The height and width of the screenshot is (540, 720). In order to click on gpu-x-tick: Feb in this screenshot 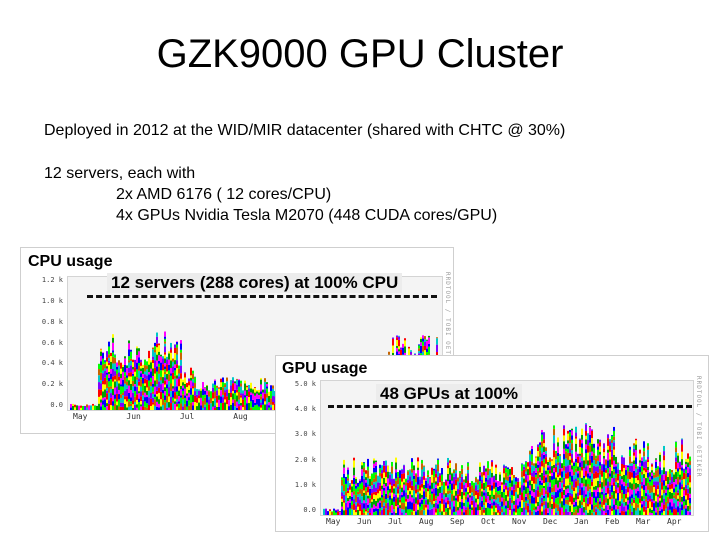, I will do `click(612, 521)`.